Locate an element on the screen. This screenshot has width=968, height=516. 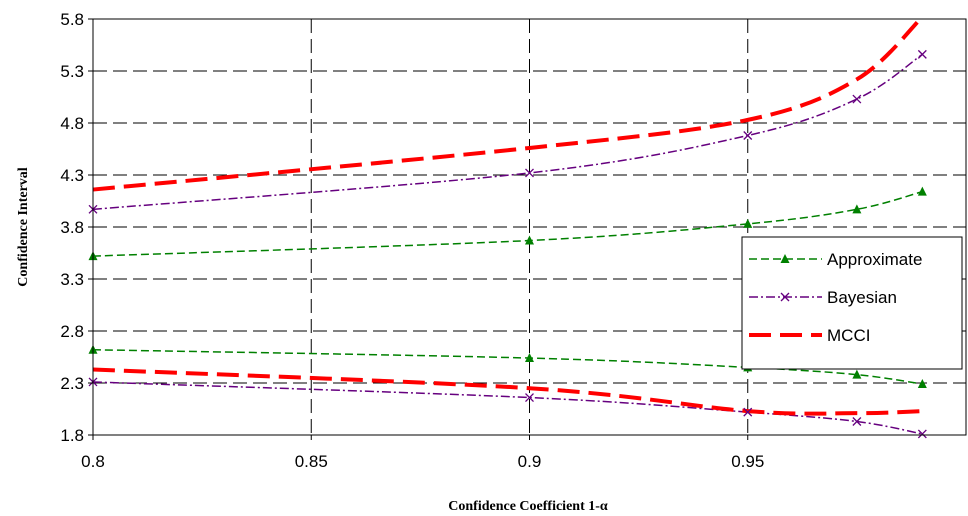
y-tick-label: 3.3 is located at coordinates (72, 279).